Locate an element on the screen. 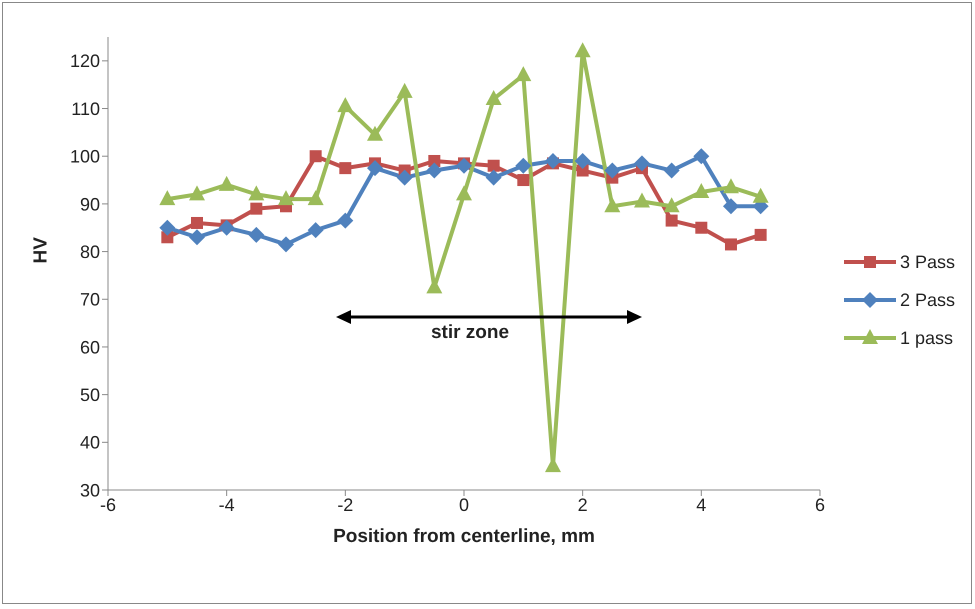 The width and height of the screenshot is (975, 609). legend-label: 3 Pass is located at coordinates (927, 262).